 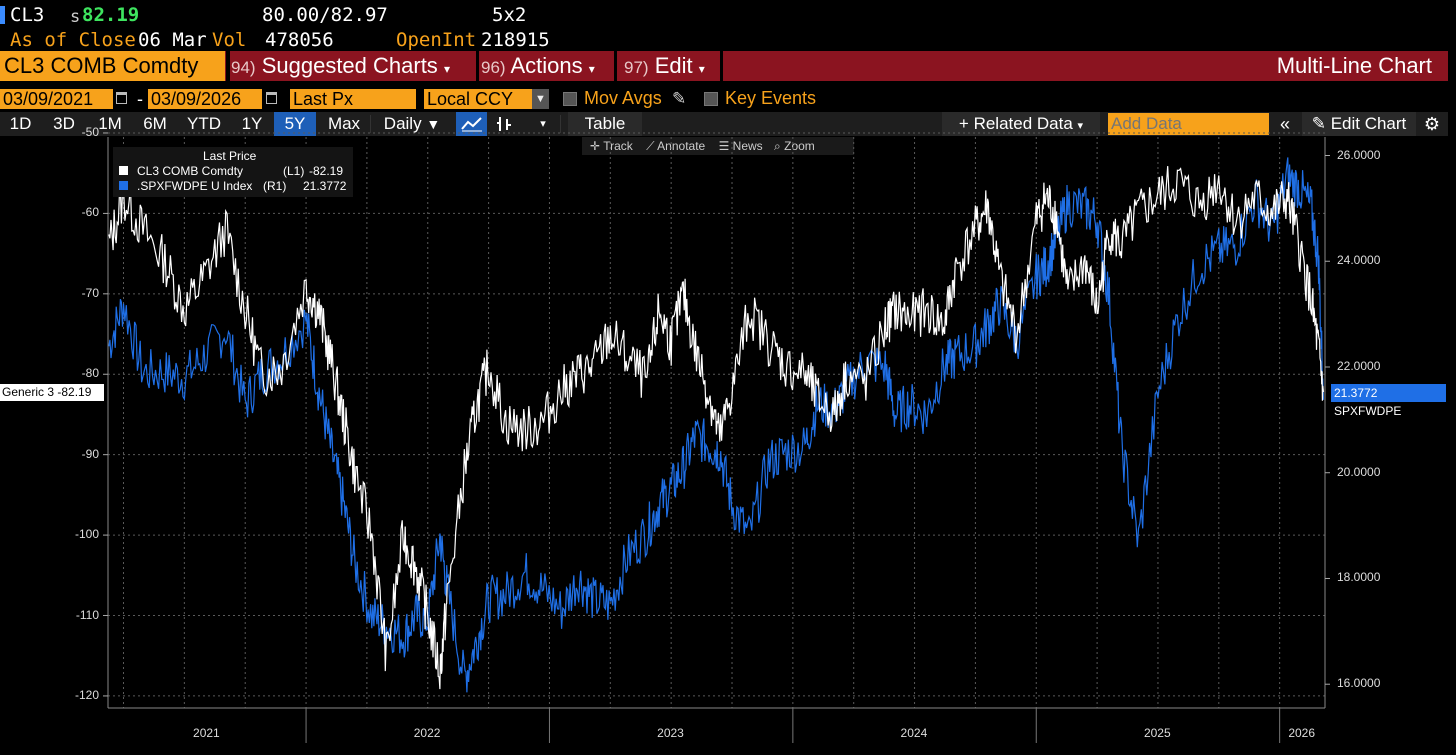 I want to click on related-data-label: Related Data, so click(x=1023, y=123).